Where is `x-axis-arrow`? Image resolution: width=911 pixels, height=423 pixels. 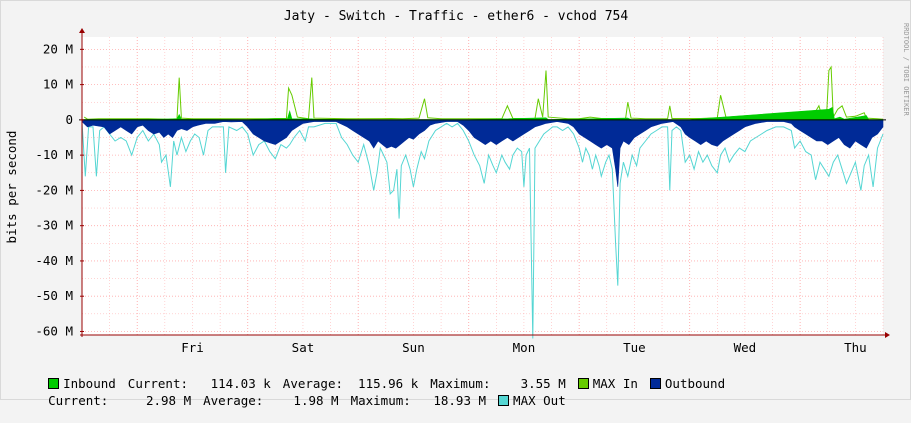
x-axis-arrow is located at coordinates (887, 335).